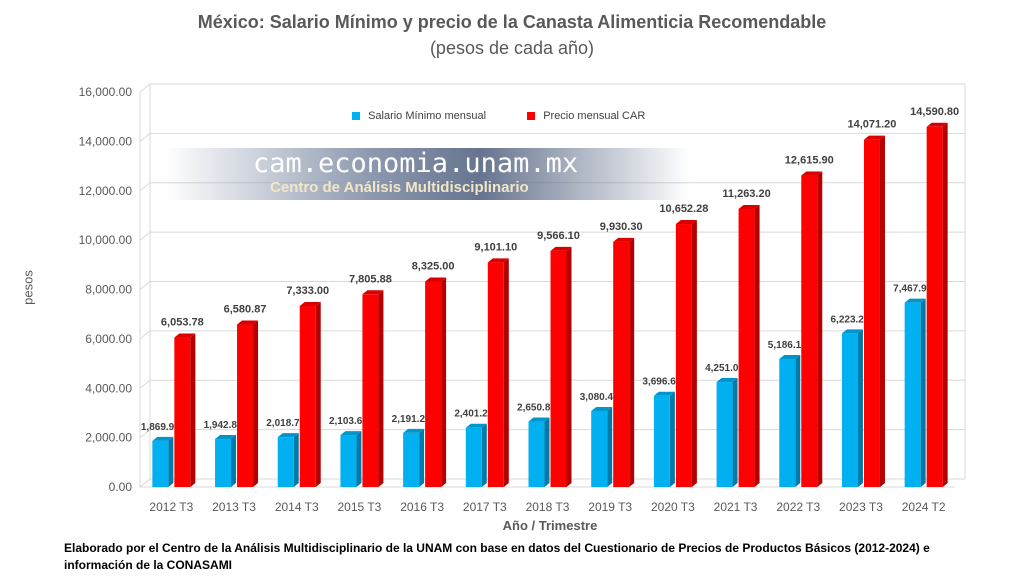 The image size is (1024, 588). Describe the element at coordinates (736, 507) in the screenshot. I see `x-tick-label: 2021 T3` at that location.